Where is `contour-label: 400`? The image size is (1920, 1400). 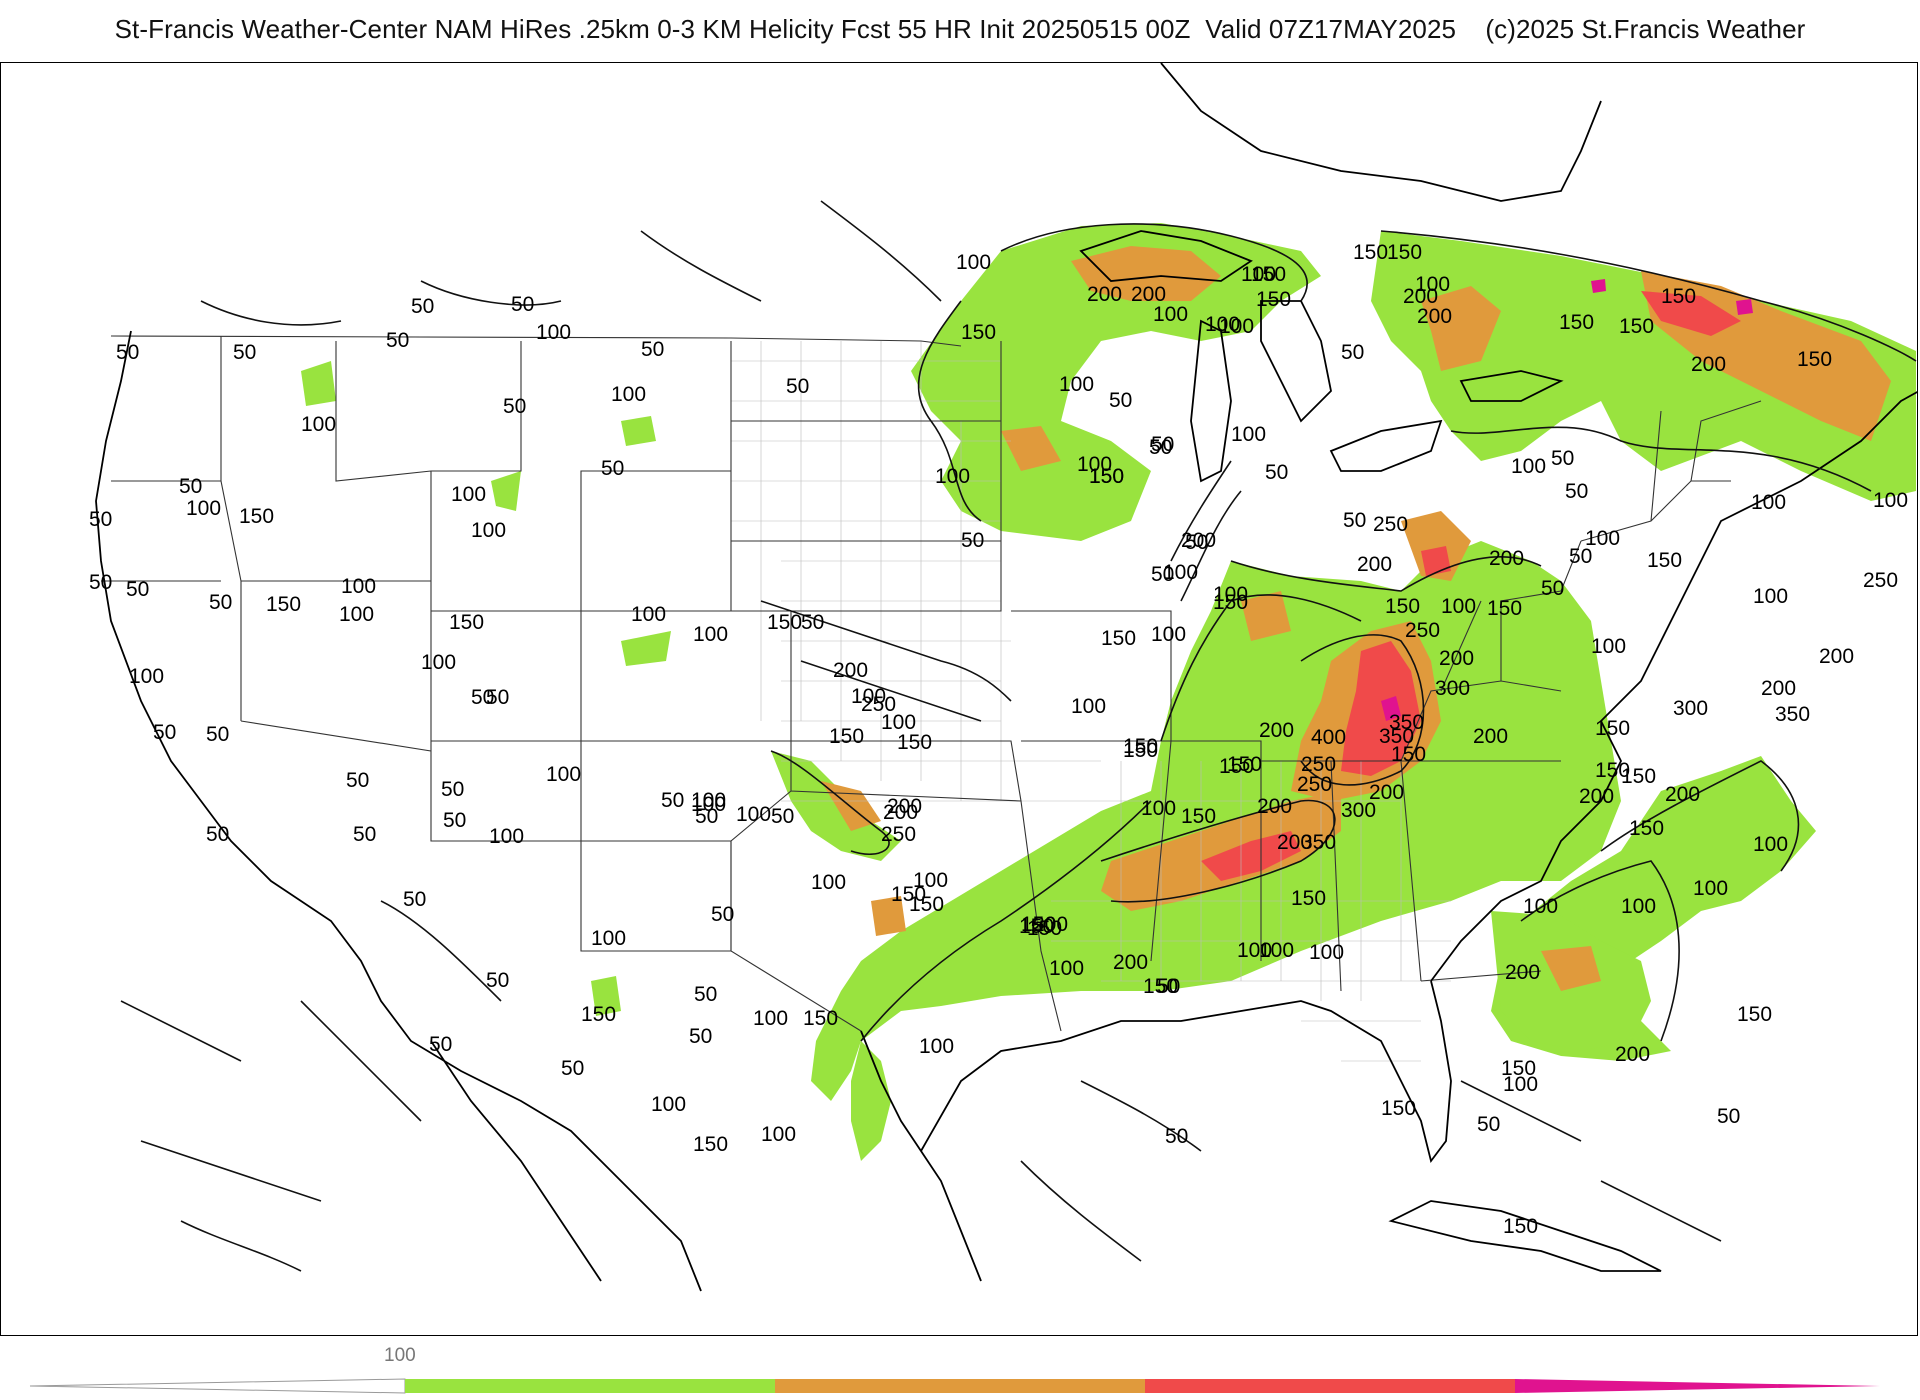
contour-label: 400 is located at coordinates (1328, 737).